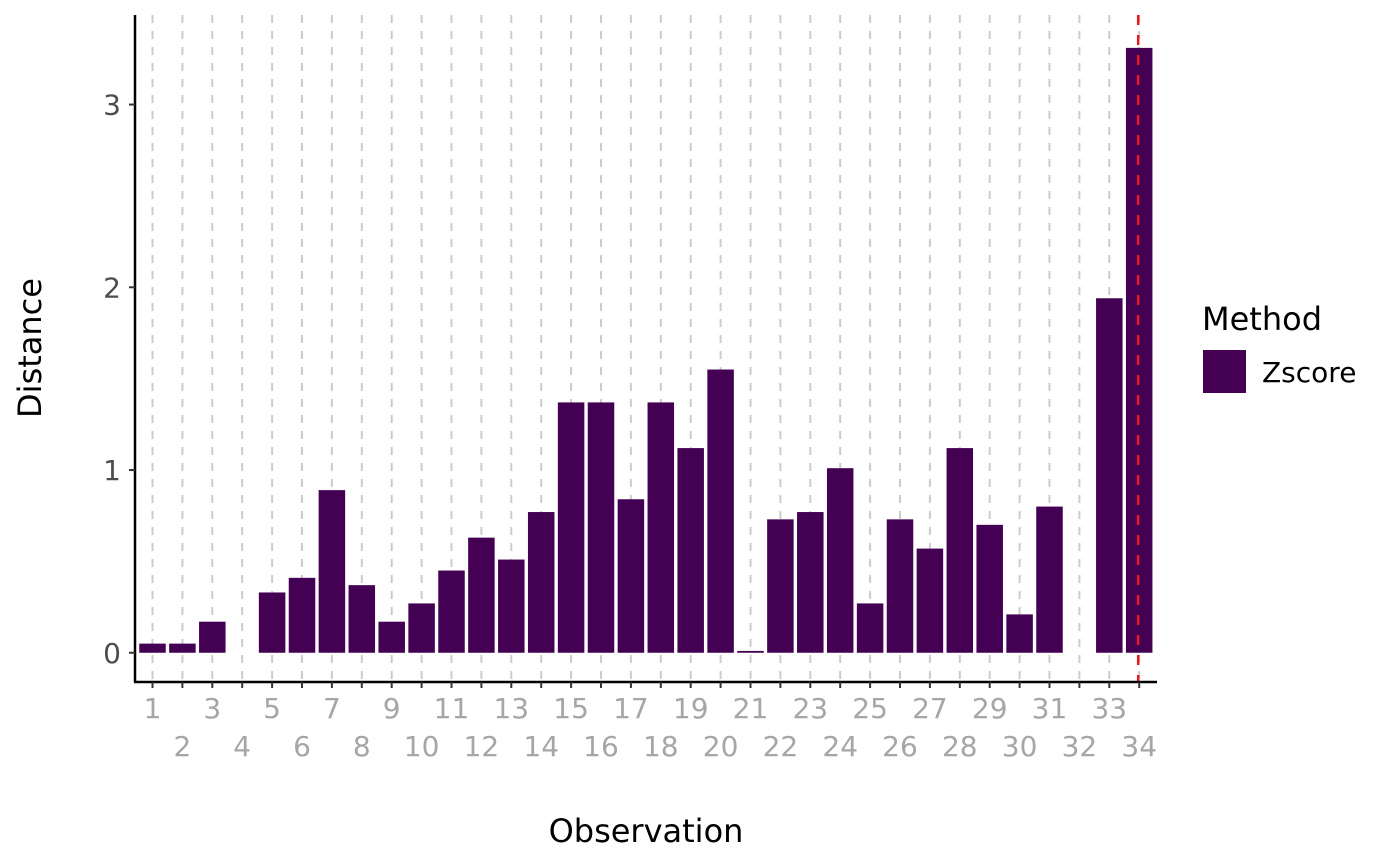 Image resolution: width=1400 pixels, height=866 pixels. Describe the element at coordinates (990, 708) in the screenshot. I see `x-tick-label-29: 29` at that location.